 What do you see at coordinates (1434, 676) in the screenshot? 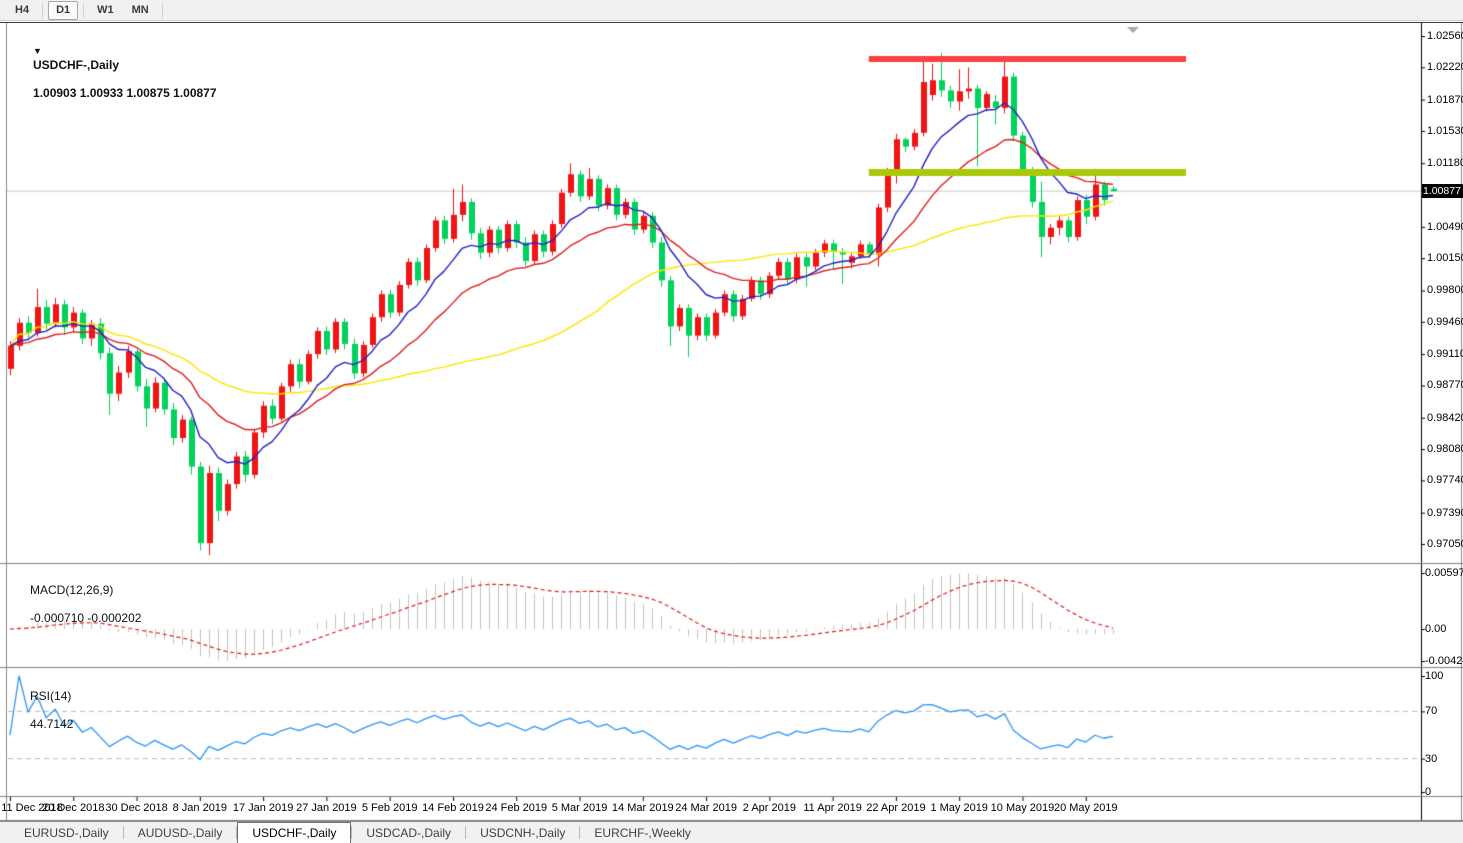
I see `axis-tick-label: 100` at bounding box center [1434, 676].